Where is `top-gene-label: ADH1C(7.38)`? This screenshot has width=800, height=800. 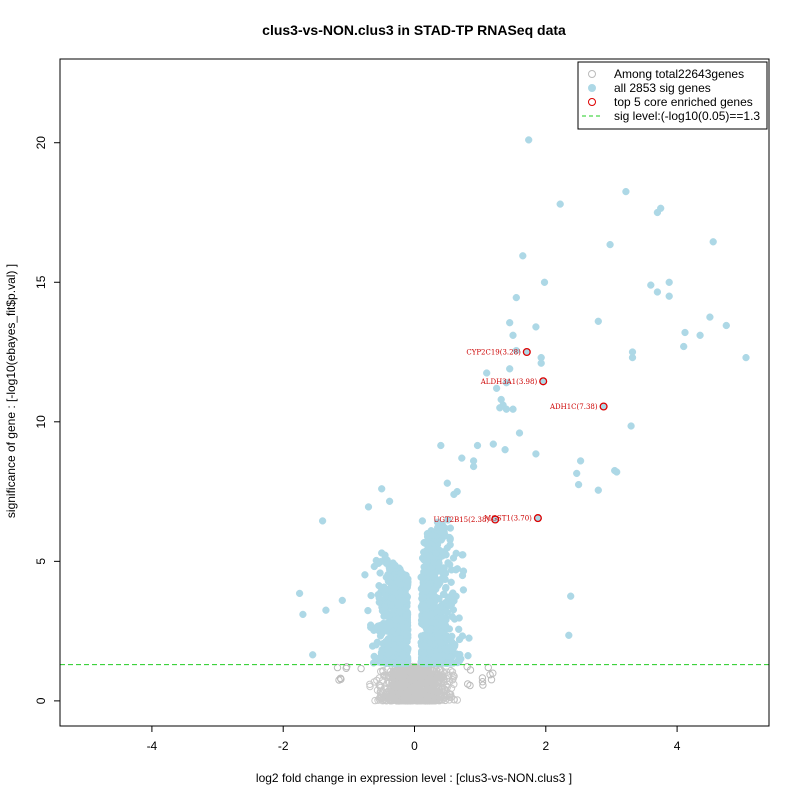 top-gene-label: ADH1C(7.38) is located at coordinates (573, 407).